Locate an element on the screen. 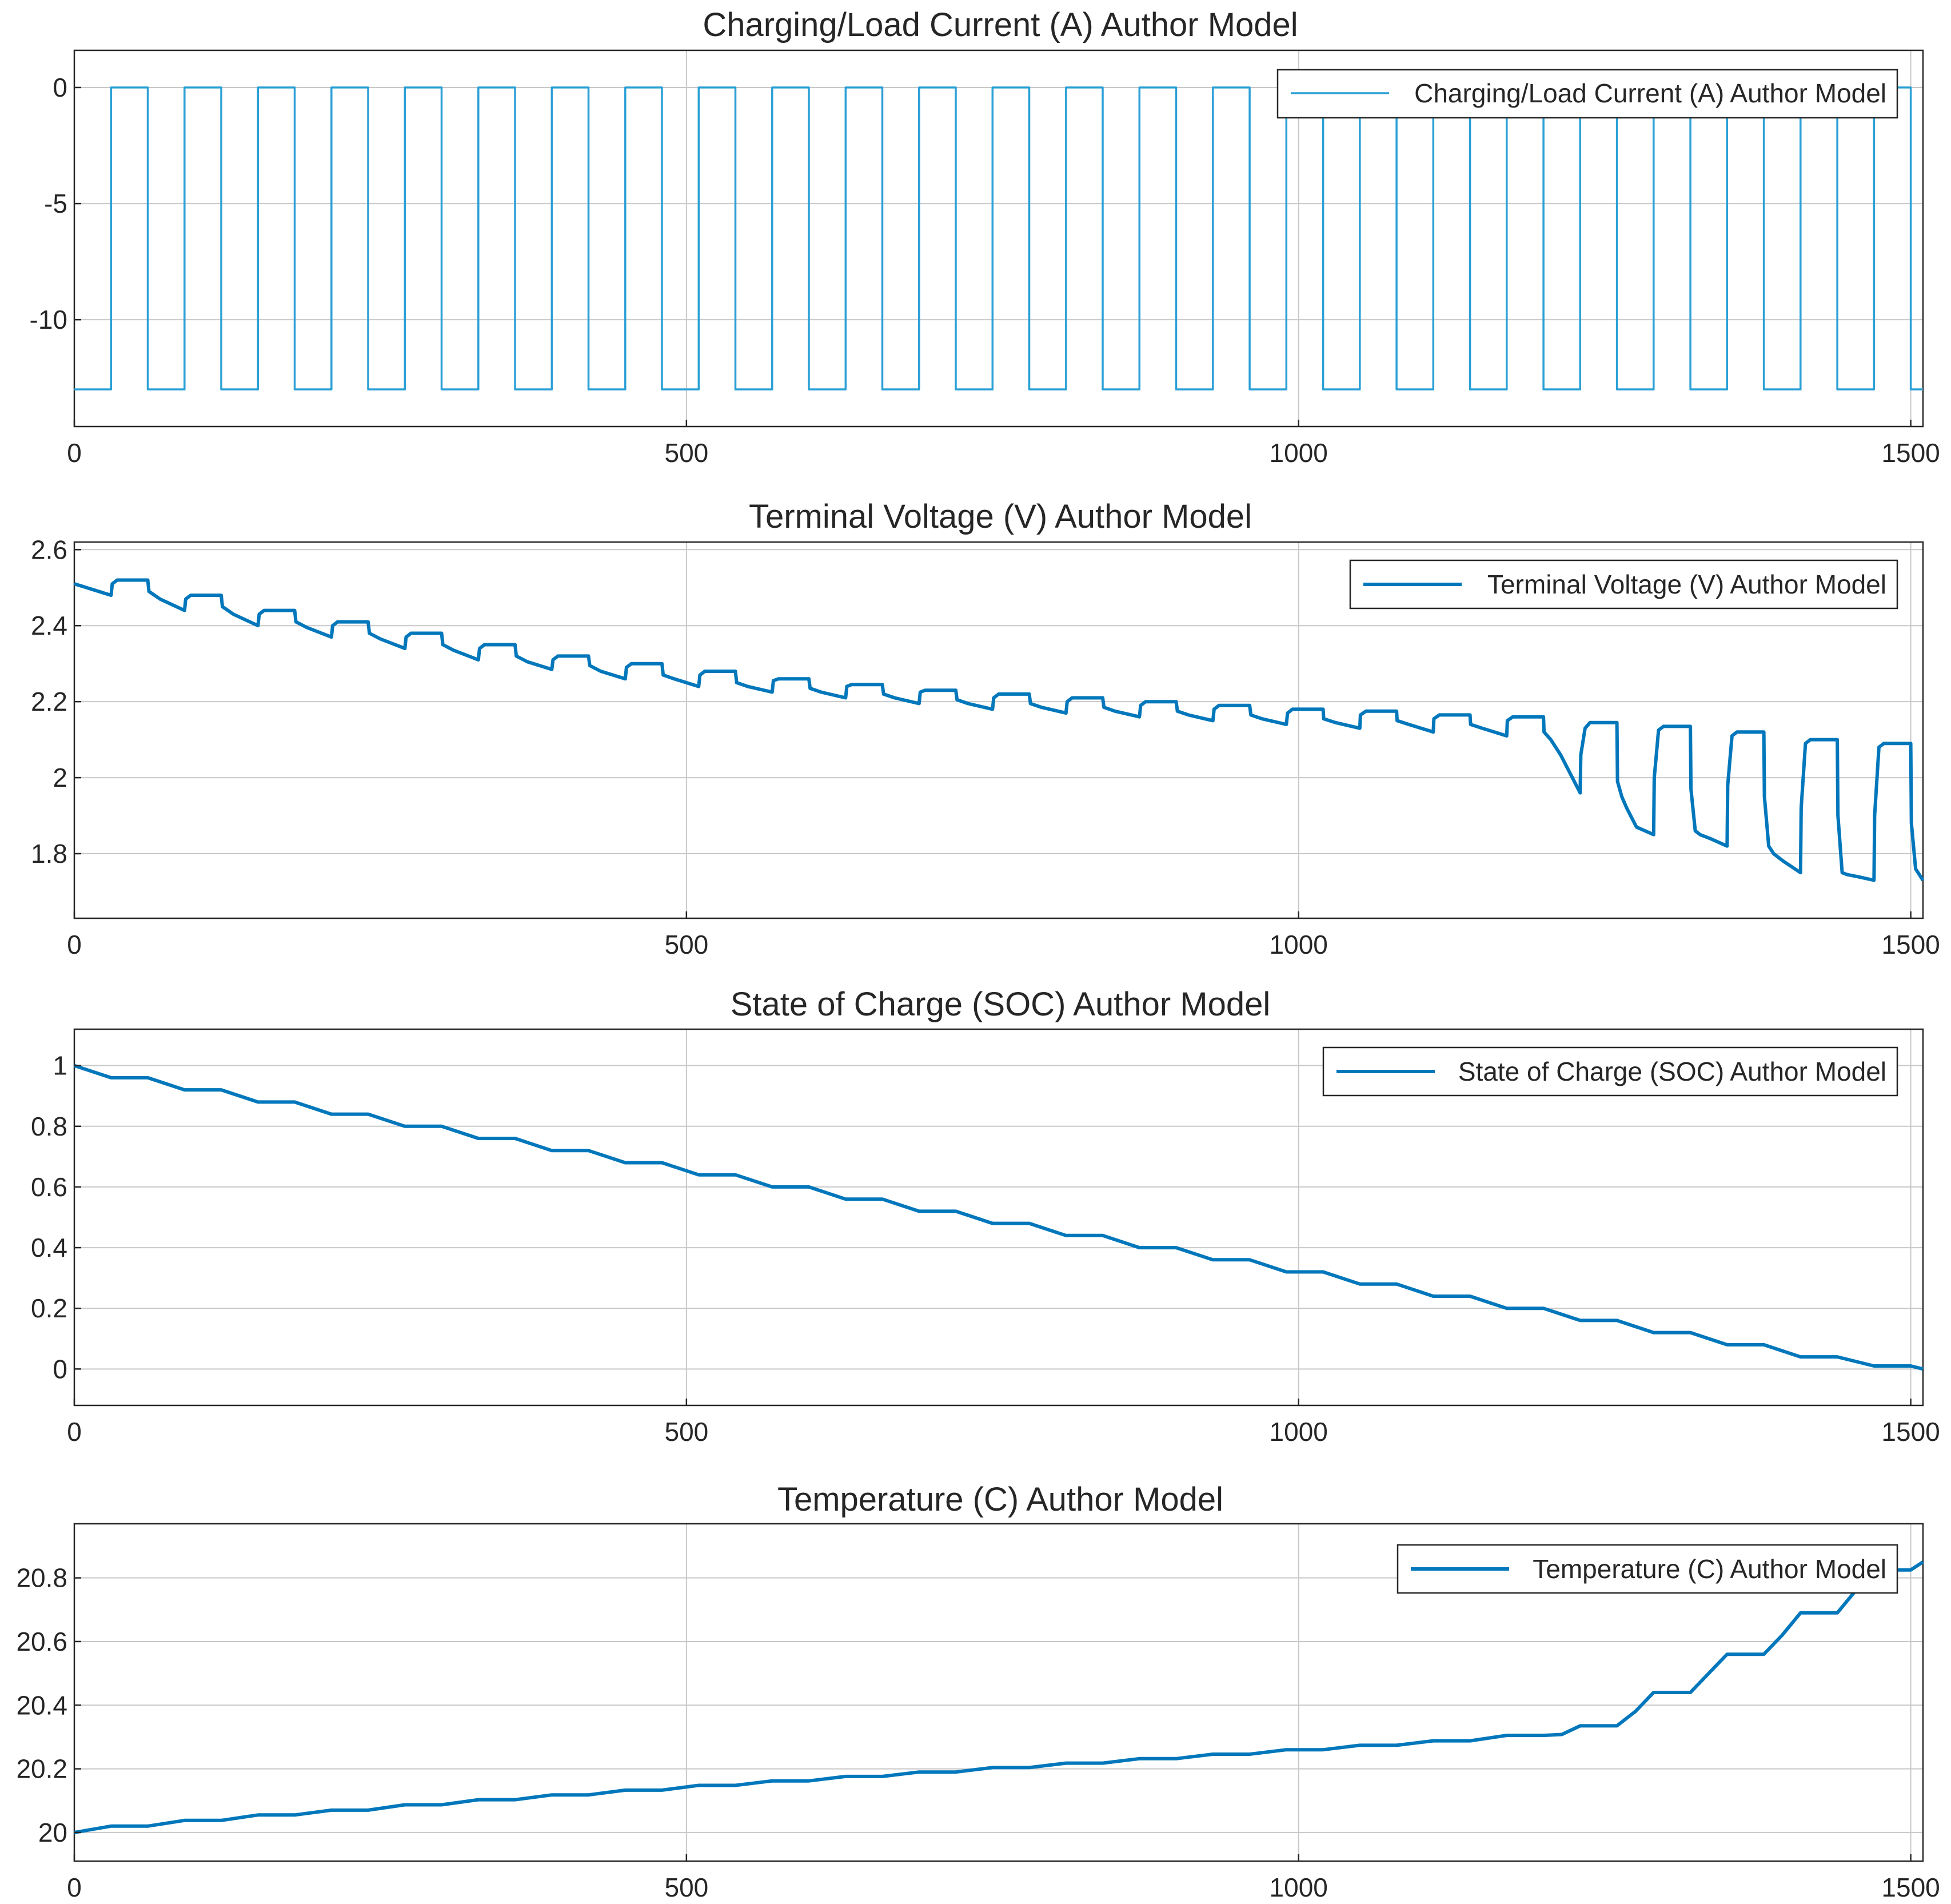 The image size is (1951, 1904). y-tick-label: 20.4 is located at coordinates (41, 1705).